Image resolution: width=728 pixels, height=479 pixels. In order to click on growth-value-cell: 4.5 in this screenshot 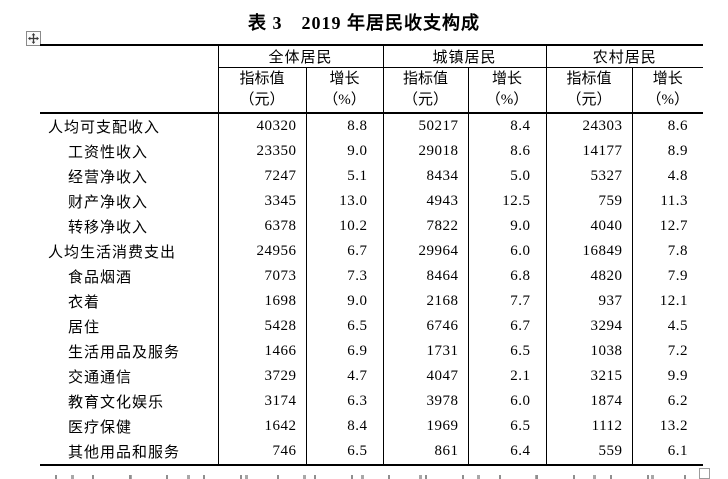, I will do `click(678, 326)`.